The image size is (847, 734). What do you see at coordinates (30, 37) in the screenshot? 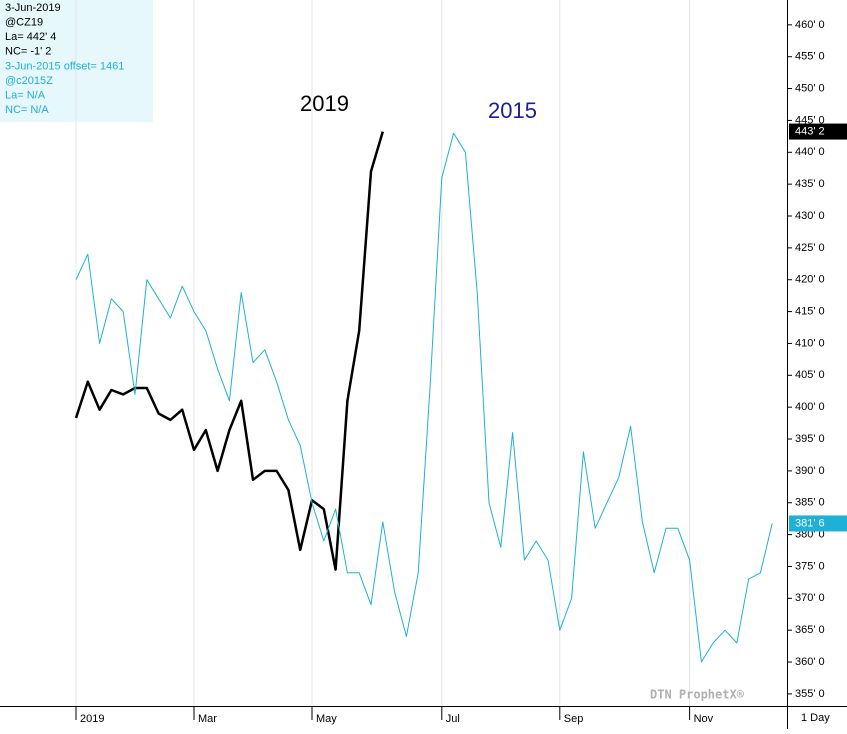
I see `info-text: La= 442' 4` at bounding box center [30, 37].